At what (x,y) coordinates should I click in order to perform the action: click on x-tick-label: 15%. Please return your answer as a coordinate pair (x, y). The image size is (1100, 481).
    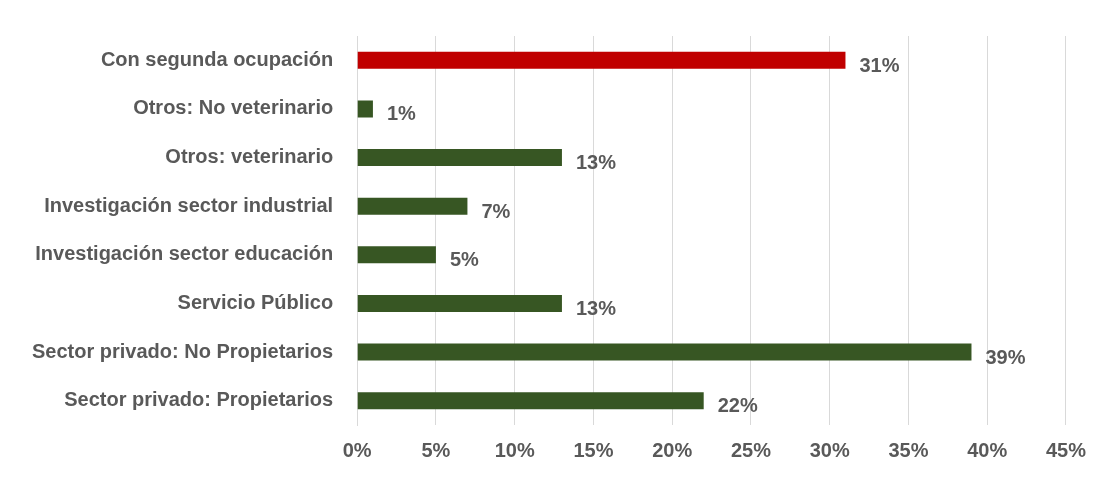
    Looking at the image, I should click on (593, 449).